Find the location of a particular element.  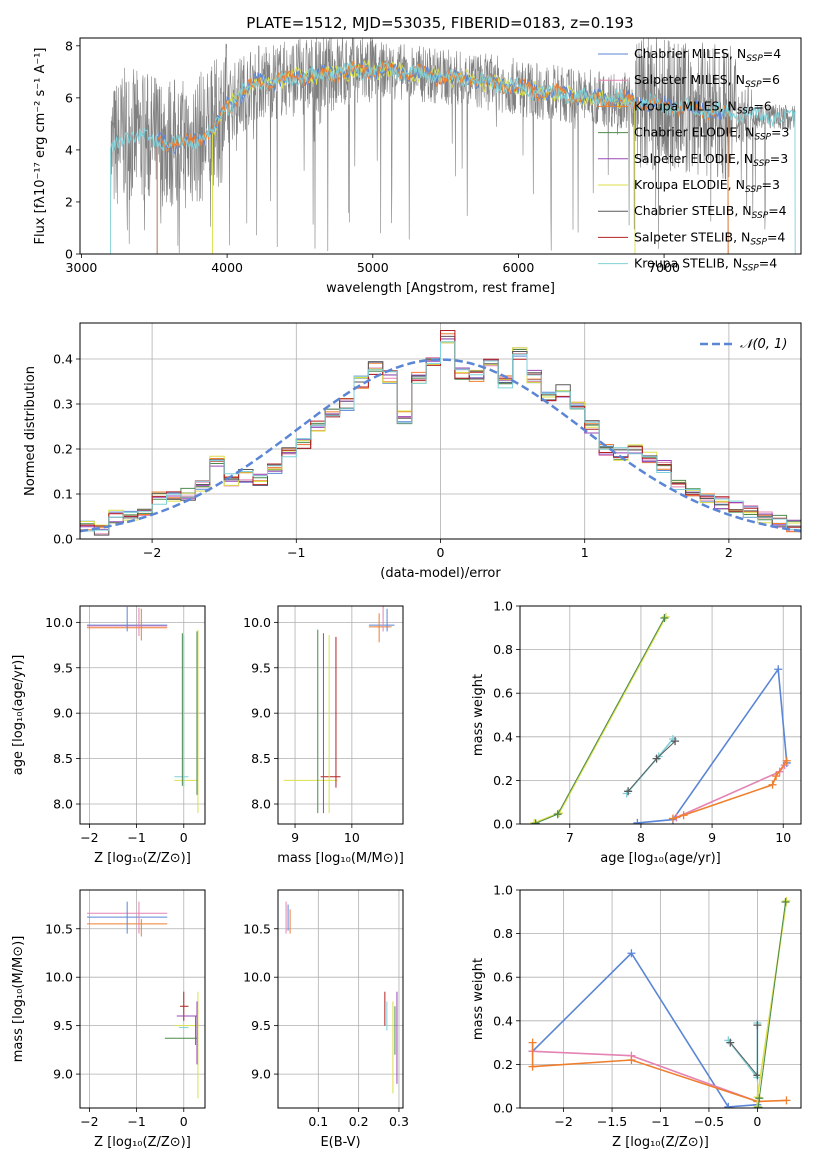

x-tick-label: 0.1 is located at coordinates (318, 1121).